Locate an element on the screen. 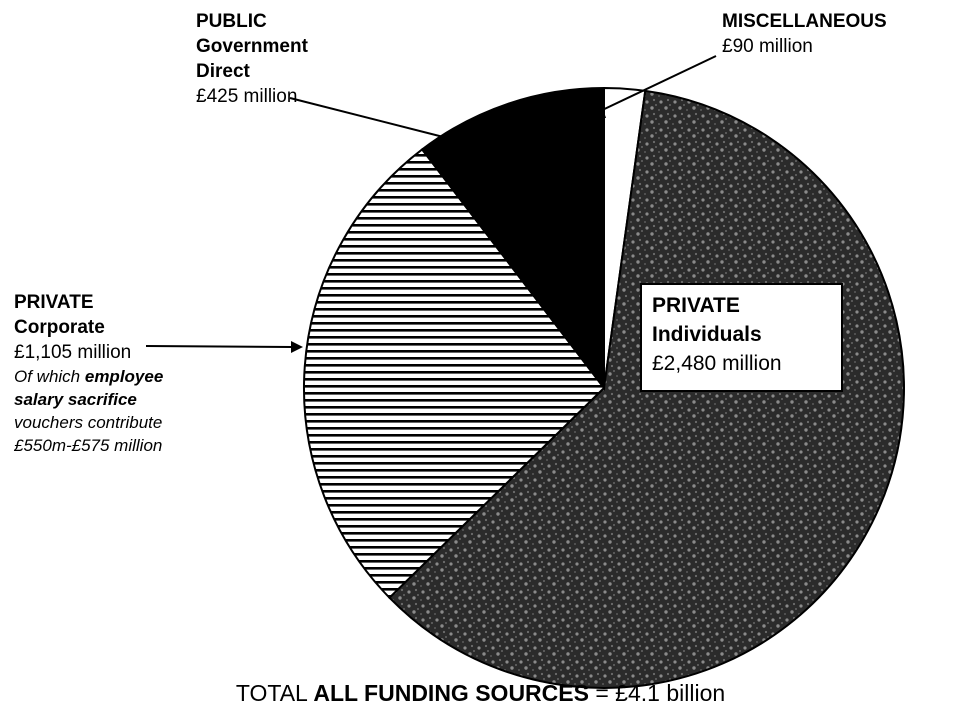 The width and height of the screenshot is (961, 718). total-prefix: TOTAL is located at coordinates (274, 693).